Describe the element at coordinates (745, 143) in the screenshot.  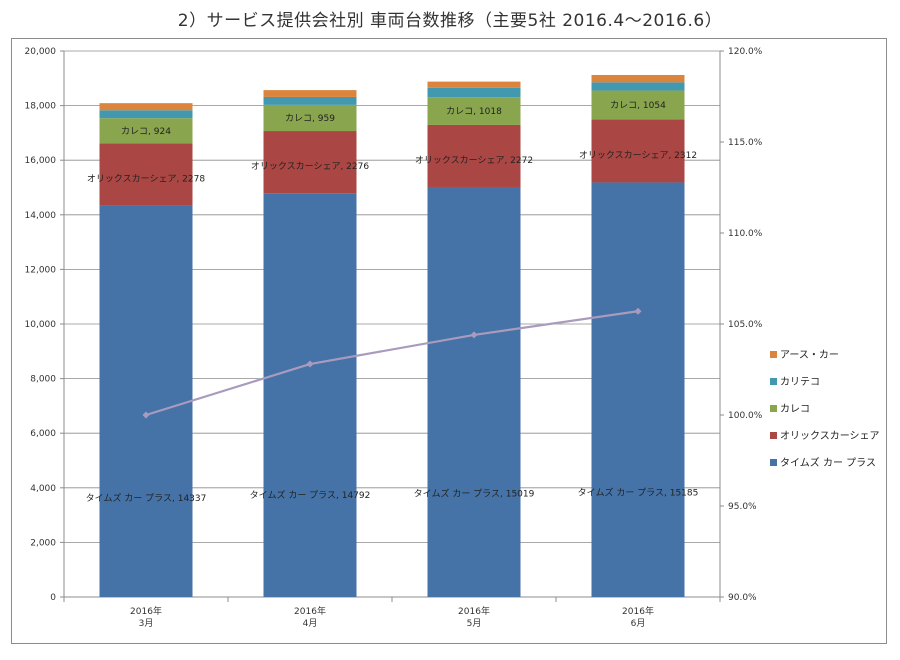
I see `y2-tick-label: 115.0%` at that location.